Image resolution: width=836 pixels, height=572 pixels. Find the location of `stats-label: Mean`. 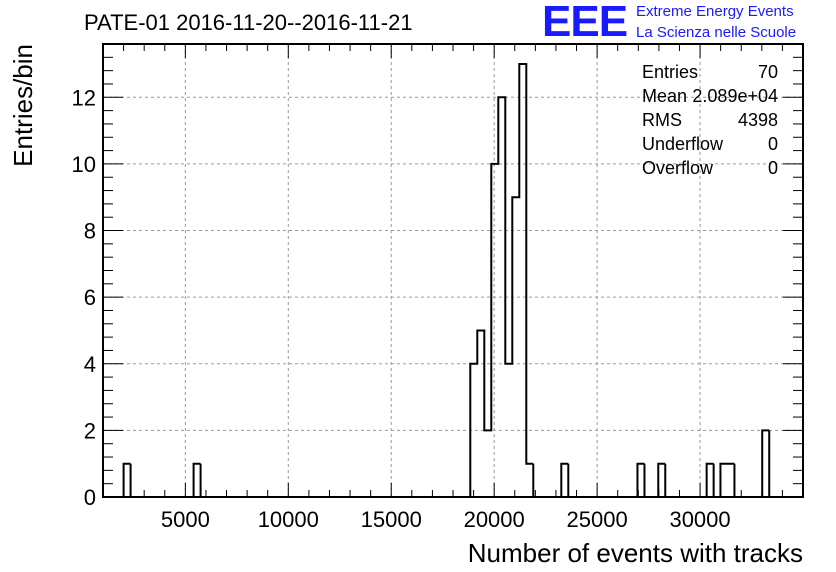

stats-label: Mean is located at coordinates (664, 96).